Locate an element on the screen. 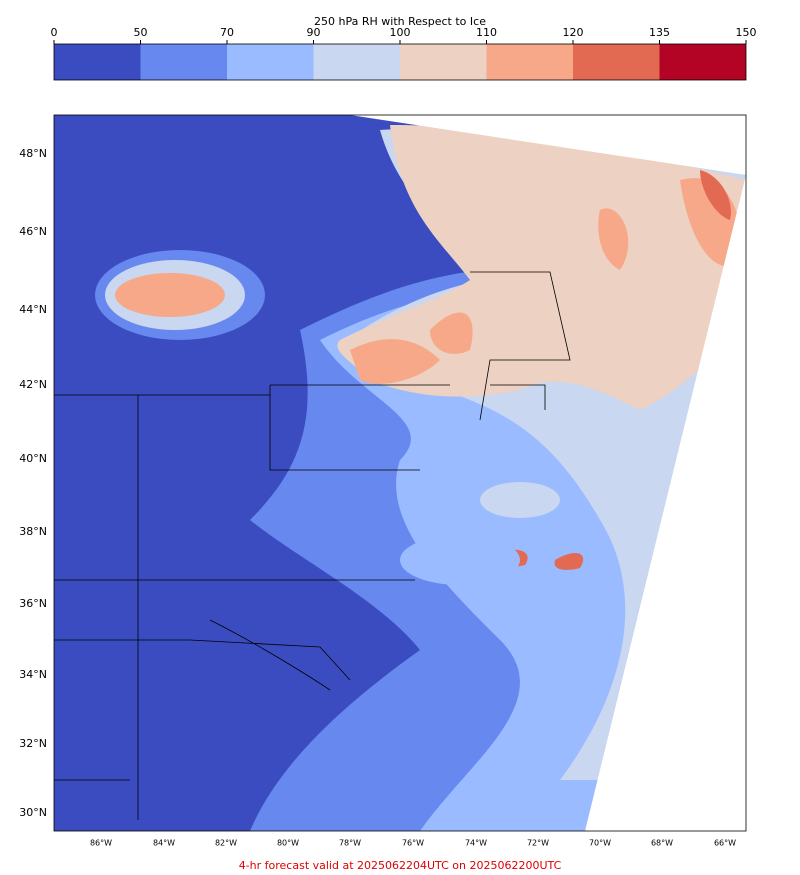 This screenshot has height=875, width=800. lon-label: 84°W is located at coordinates (164, 843).